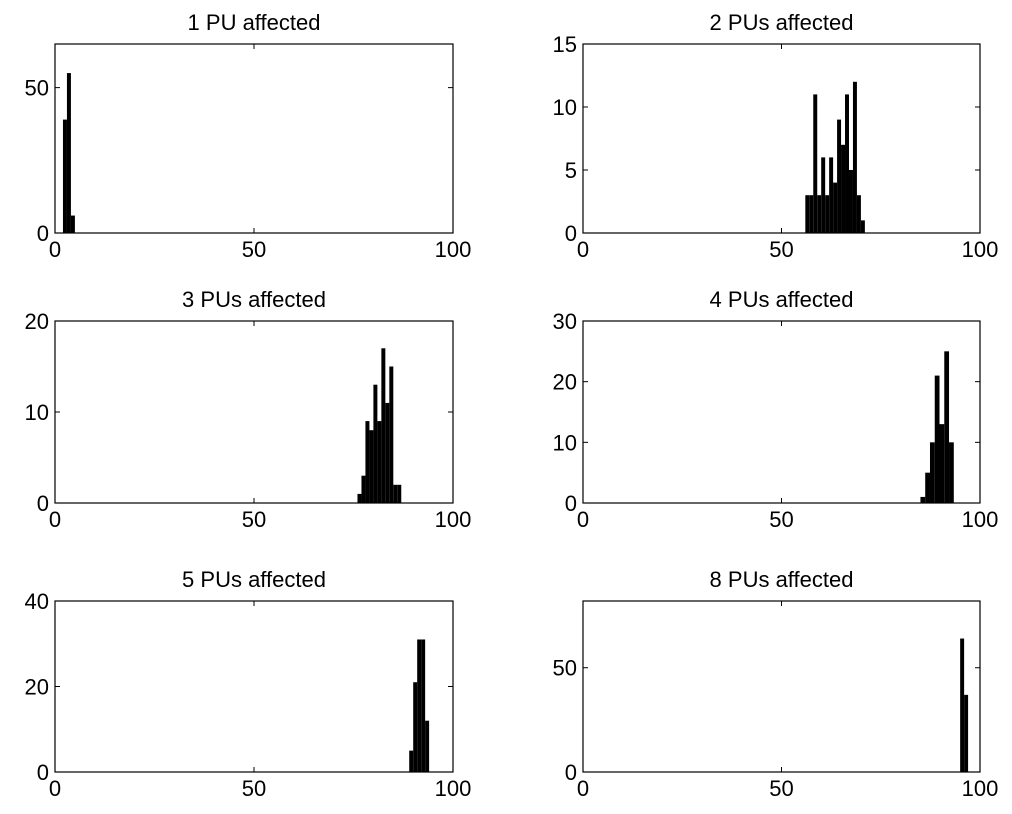 The width and height of the screenshot is (1012, 814). I want to click on subplot-title: 3 PUs affected, so click(254, 299).